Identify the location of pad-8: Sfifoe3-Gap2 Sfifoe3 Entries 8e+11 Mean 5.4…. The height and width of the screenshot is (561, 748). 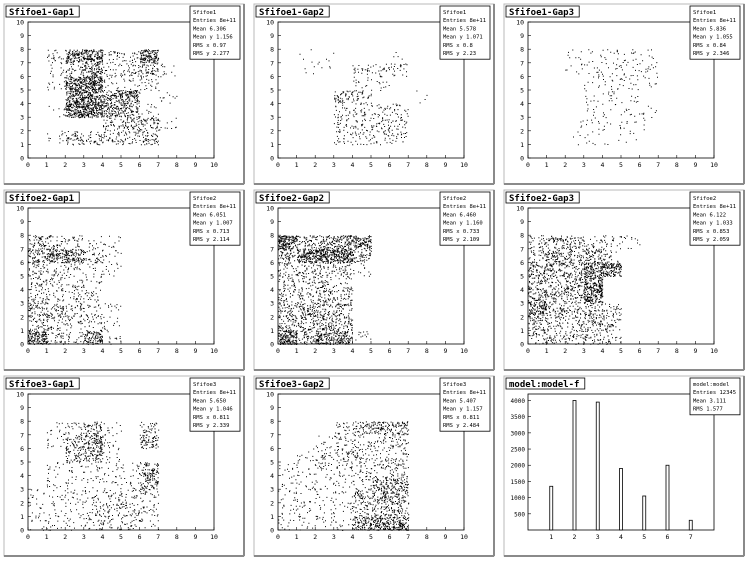
(374, 466).